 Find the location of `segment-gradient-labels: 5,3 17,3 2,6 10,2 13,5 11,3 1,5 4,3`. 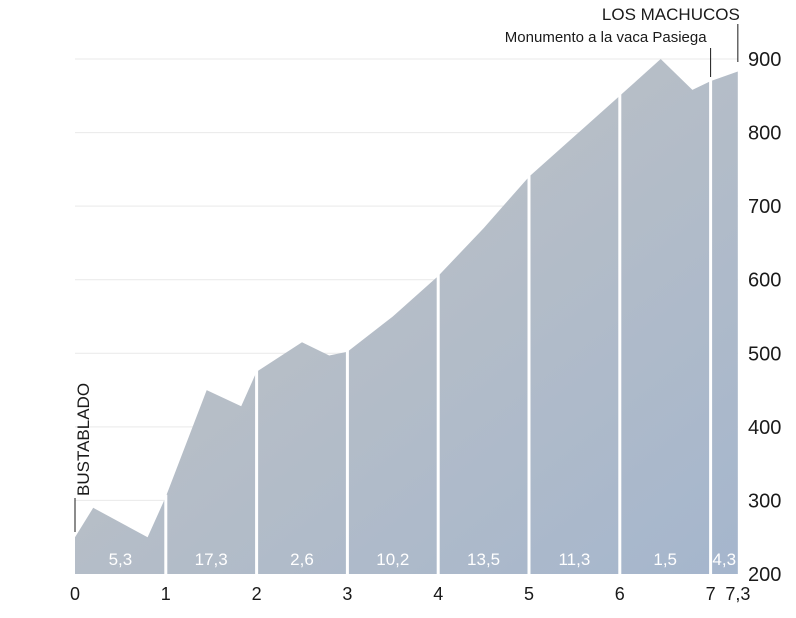

segment-gradient-labels: 5,3 17,3 2,6 10,2 13,5 11,3 1,5 4,3 is located at coordinates (422, 559).